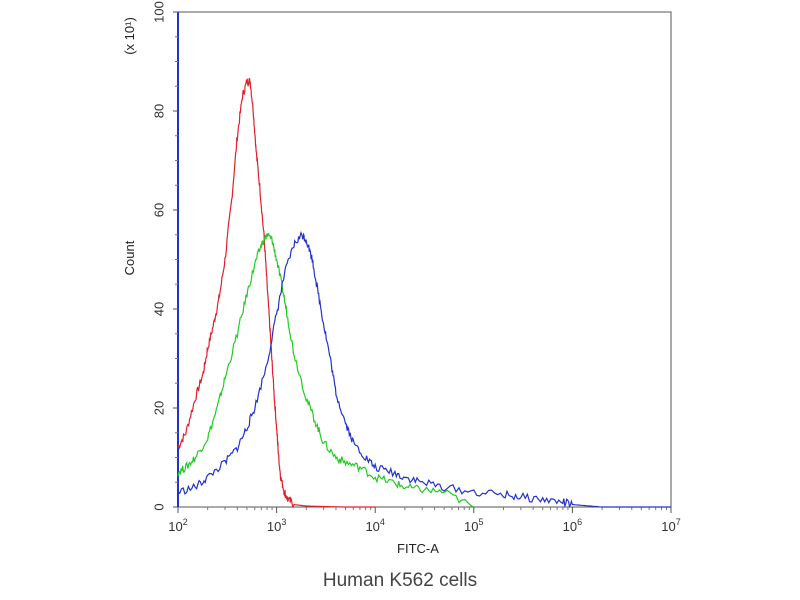 This screenshot has height=600, width=800. I want to click on y-multiplier-label: (x 10¹), so click(129, 36).